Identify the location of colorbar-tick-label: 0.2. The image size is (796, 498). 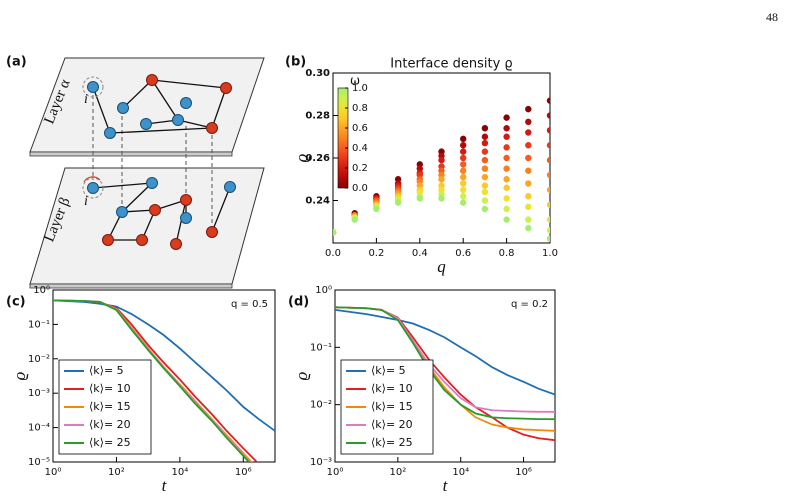
(360, 168).